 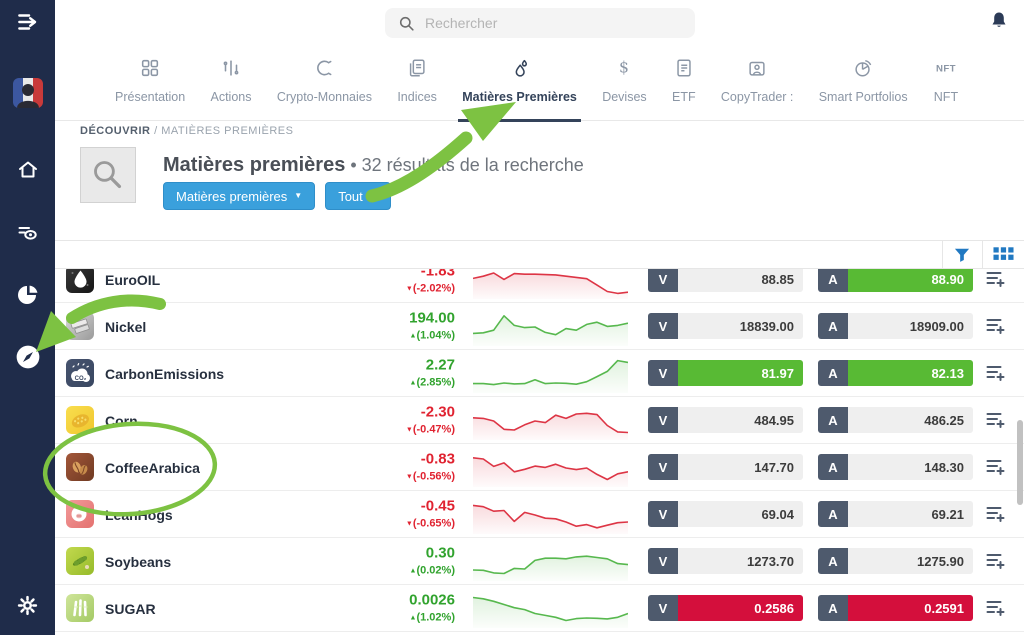 What do you see at coordinates (433, 523) in the screenshot?
I see `change-percent-text: (-0.65%)` at bounding box center [433, 523].